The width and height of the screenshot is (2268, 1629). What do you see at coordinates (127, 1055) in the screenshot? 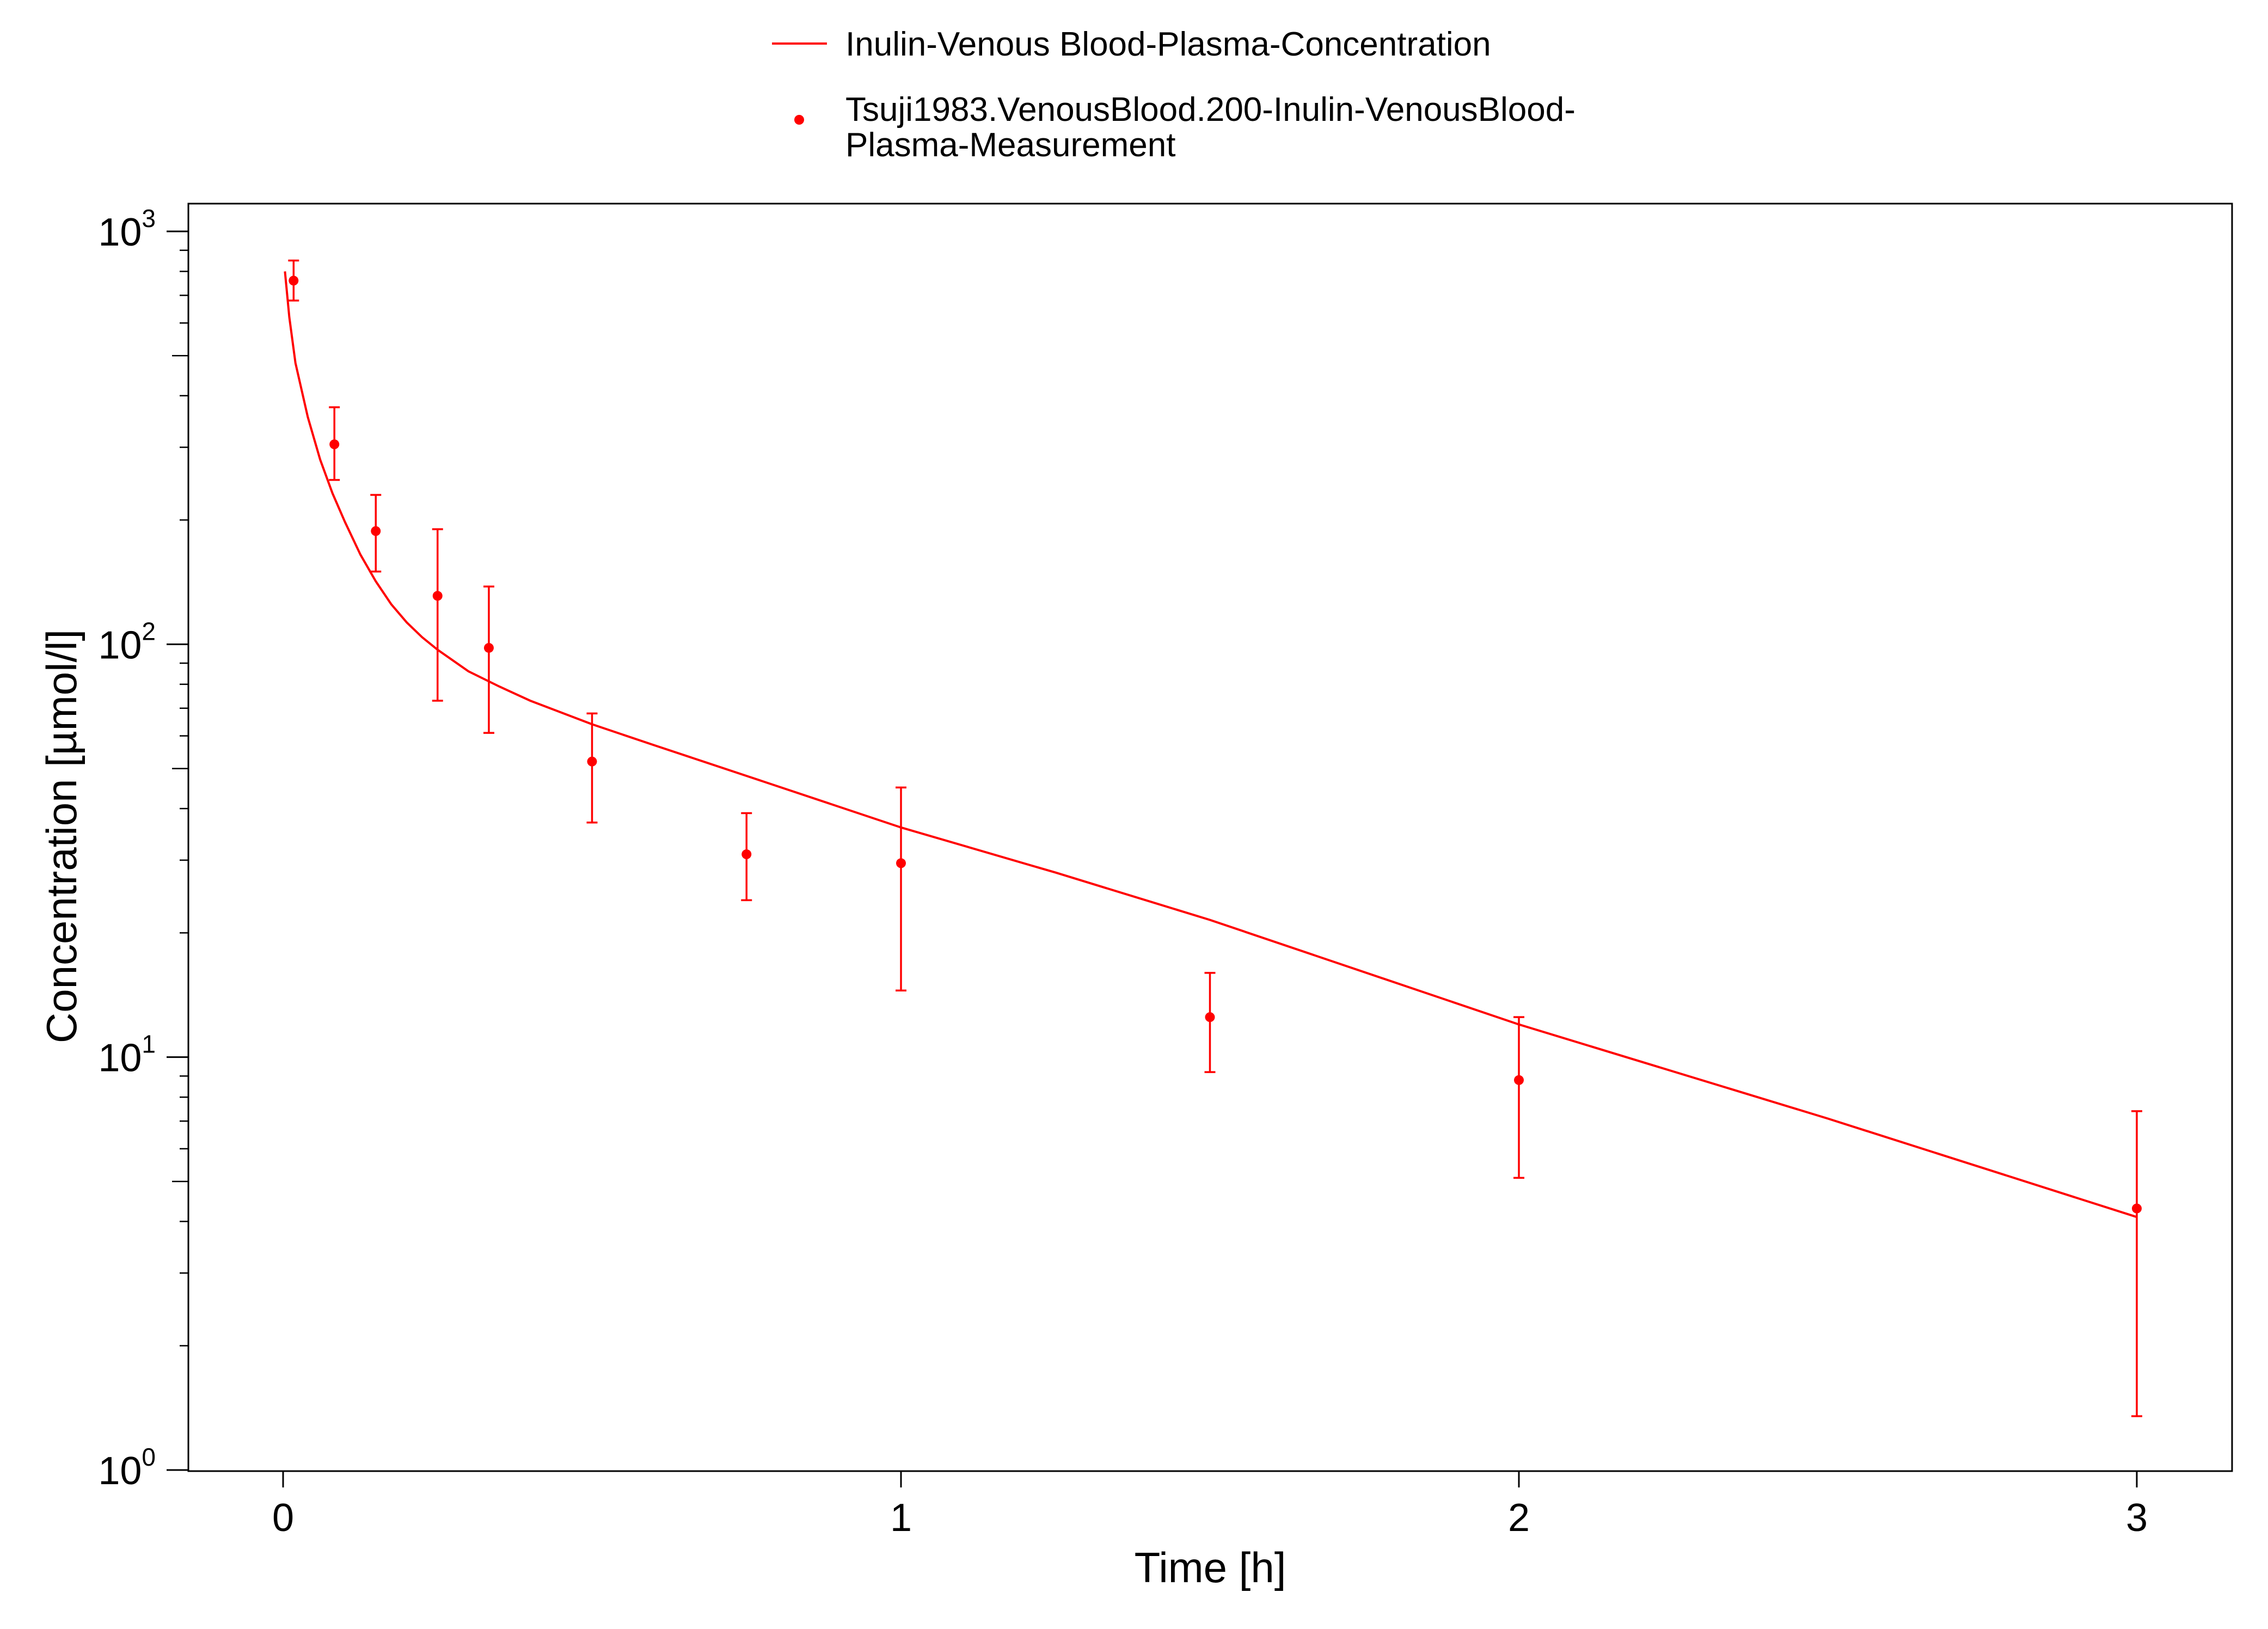
I see `y-tick-label: 10¹` at bounding box center [127, 1055].